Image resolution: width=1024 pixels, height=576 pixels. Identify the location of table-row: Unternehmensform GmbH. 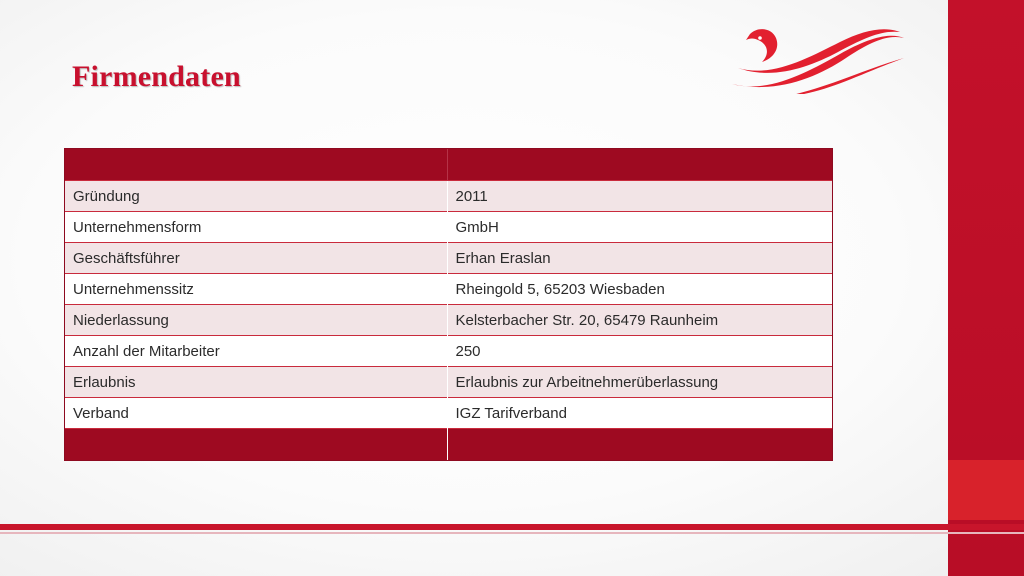
(448, 227).